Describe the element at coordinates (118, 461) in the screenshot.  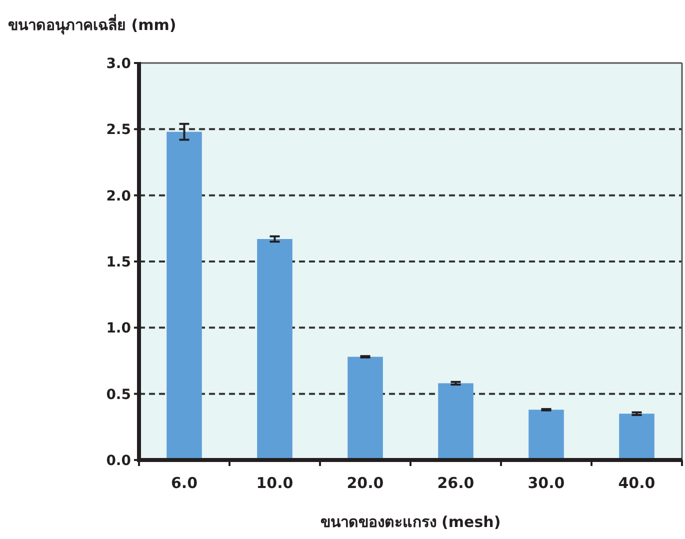
I see `y-tick-label: 0.0` at that location.